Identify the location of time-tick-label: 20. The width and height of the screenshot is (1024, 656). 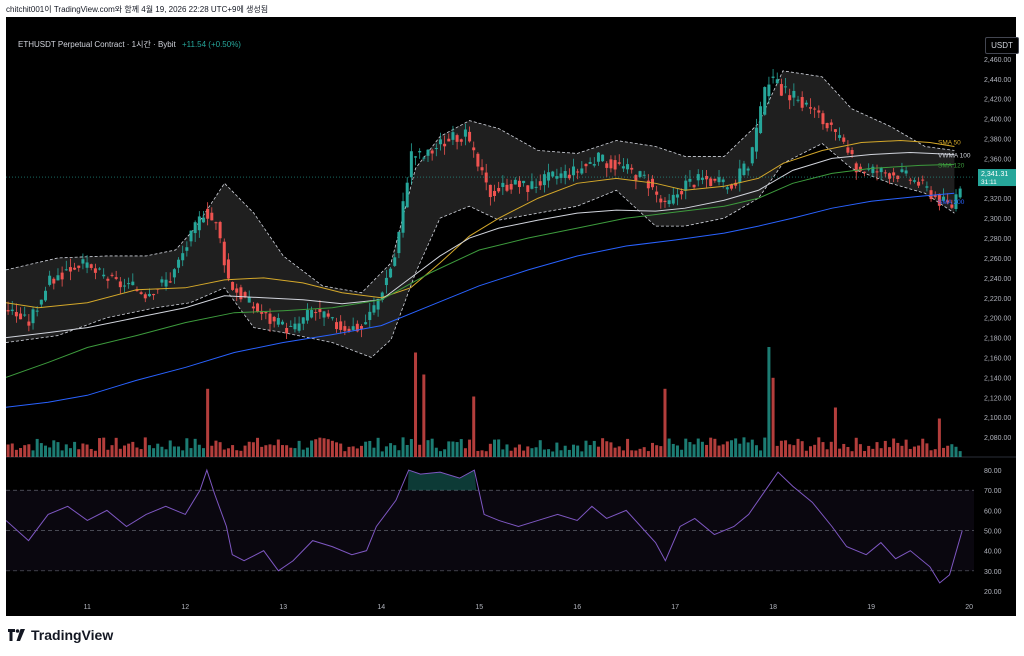
(969, 607).